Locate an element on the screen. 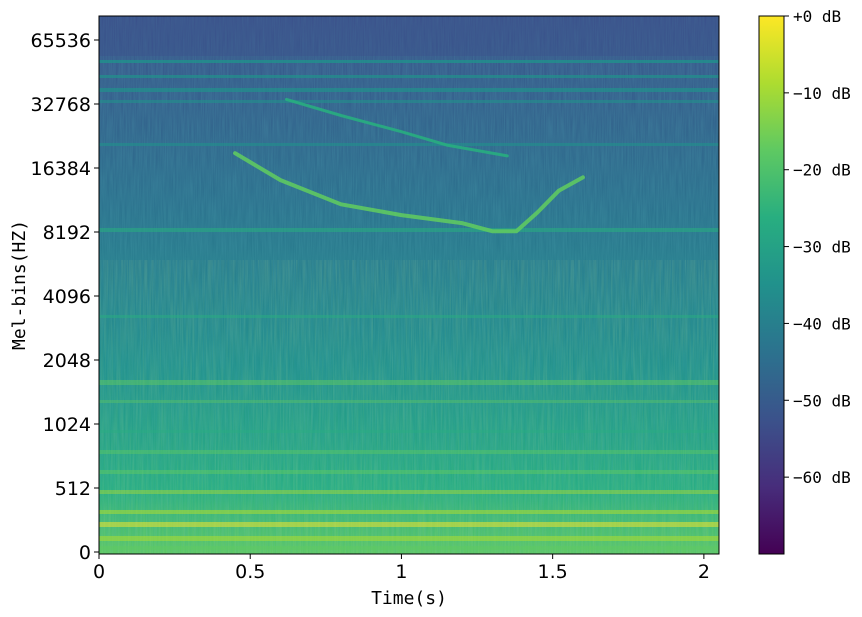 Image resolution: width=862 pixels, height=617 pixels. y-tick-label: 0 is located at coordinates (85, 553).